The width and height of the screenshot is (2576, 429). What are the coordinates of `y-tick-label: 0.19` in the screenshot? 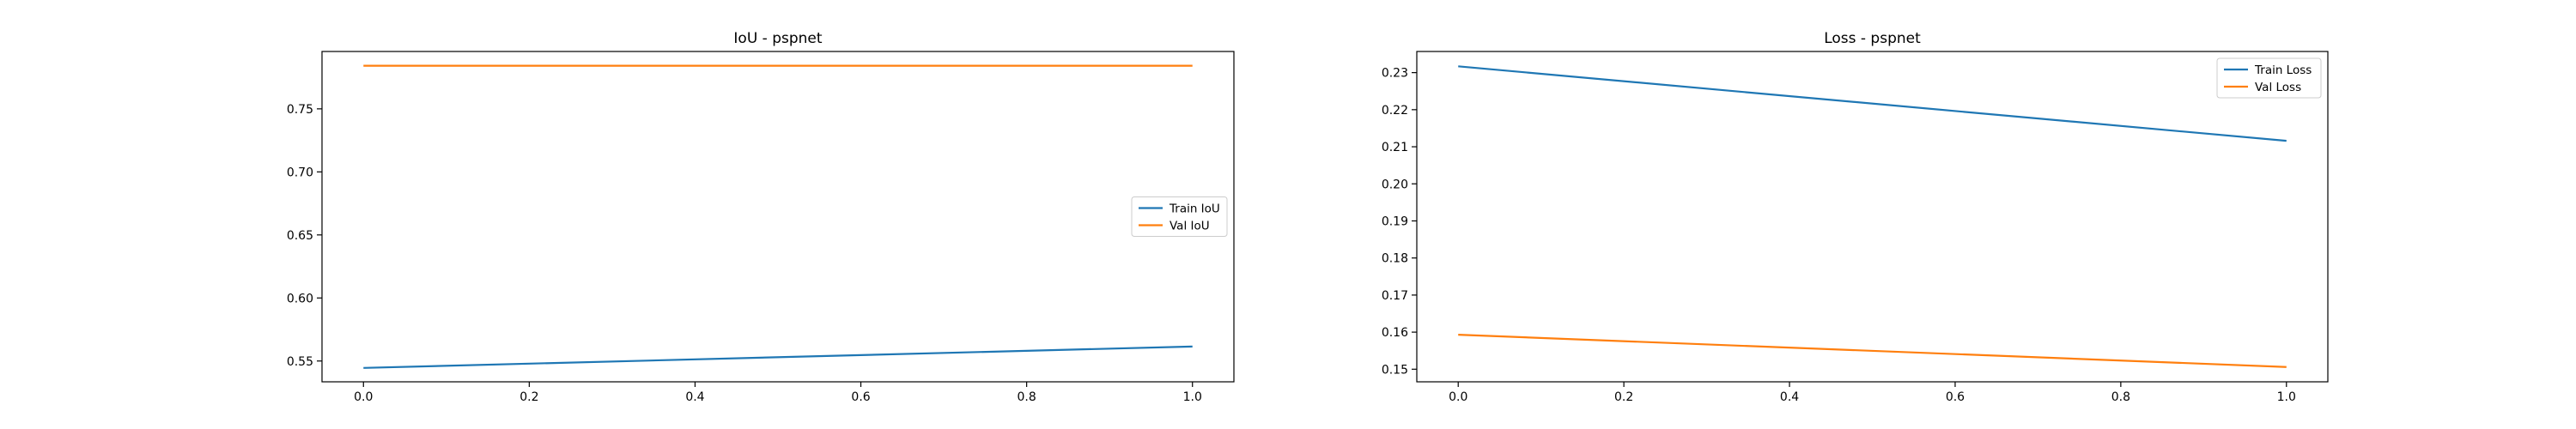 It's located at (1395, 221).